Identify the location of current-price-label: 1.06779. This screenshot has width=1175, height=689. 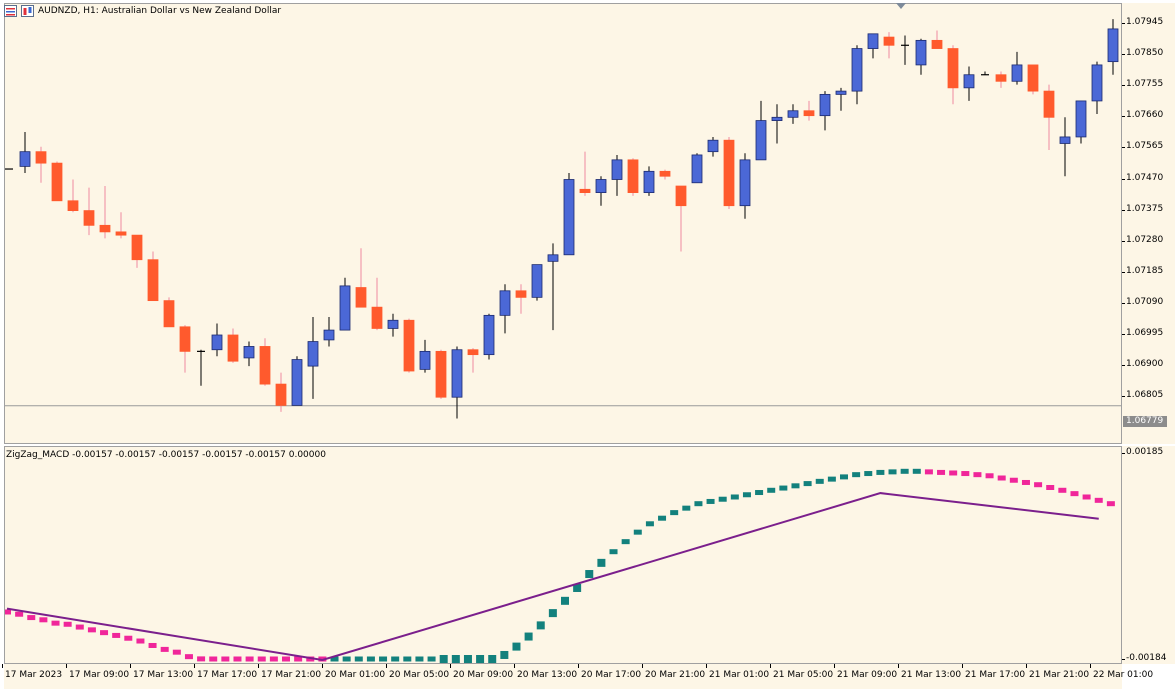
(1145, 421).